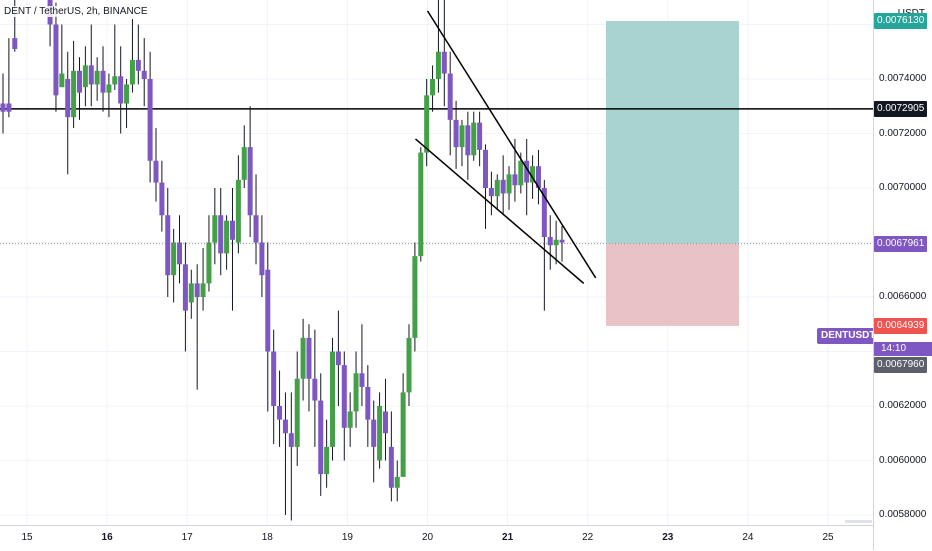 Image resolution: width=932 pixels, height=551 pixels. Describe the element at coordinates (76, 11) in the screenshot. I see `symbol-info: DENT / TetherUS, 2h, BINANCE` at that location.